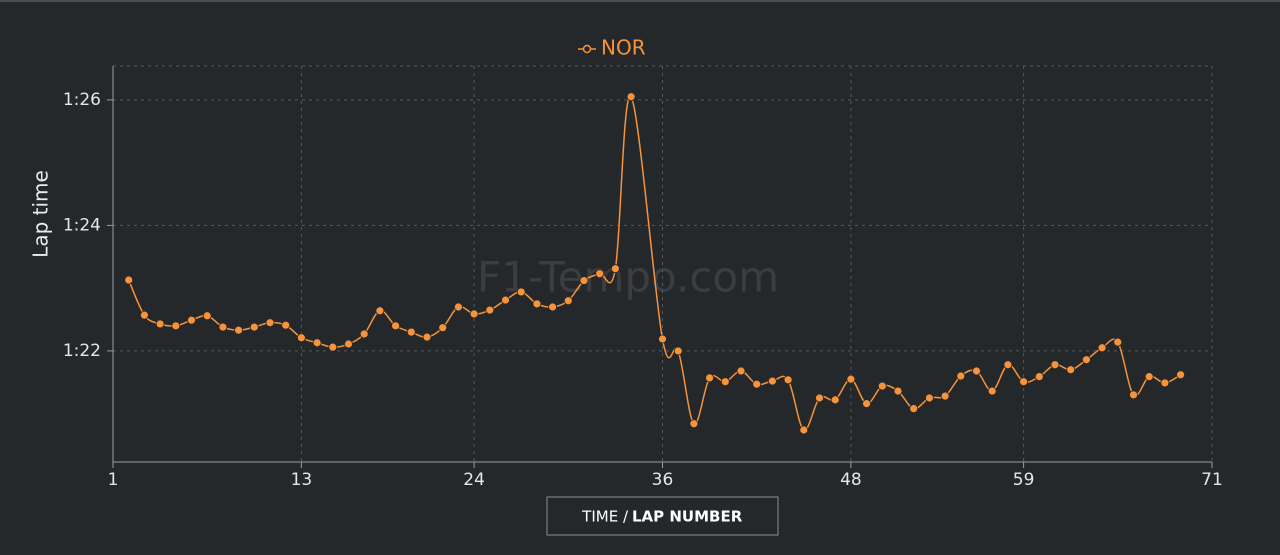  I want to click on y-tick-label: 1:22, so click(82, 351).